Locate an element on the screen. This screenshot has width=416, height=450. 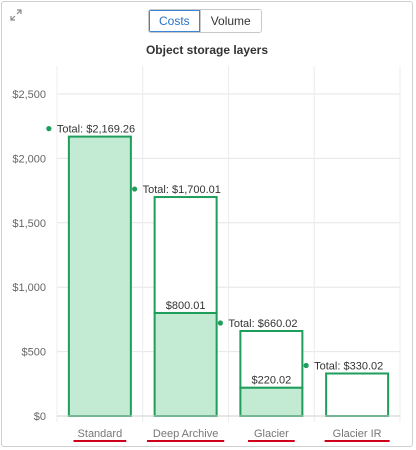
y-tick-label: $2,500 is located at coordinates (29, 95).